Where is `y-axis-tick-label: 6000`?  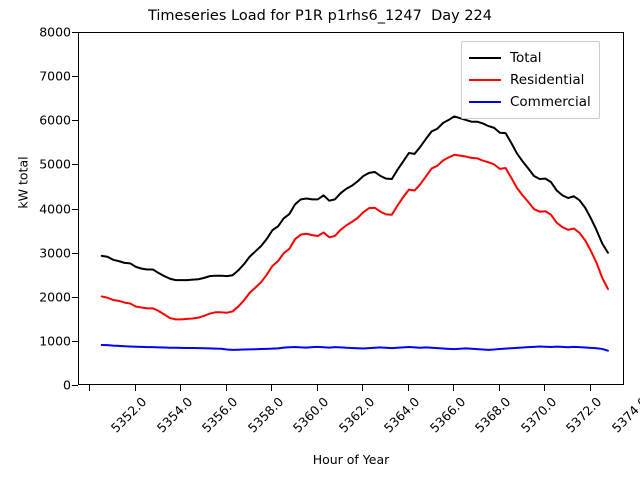 y-axis-tick-label: 6000 is located at coordinates (55, 120).